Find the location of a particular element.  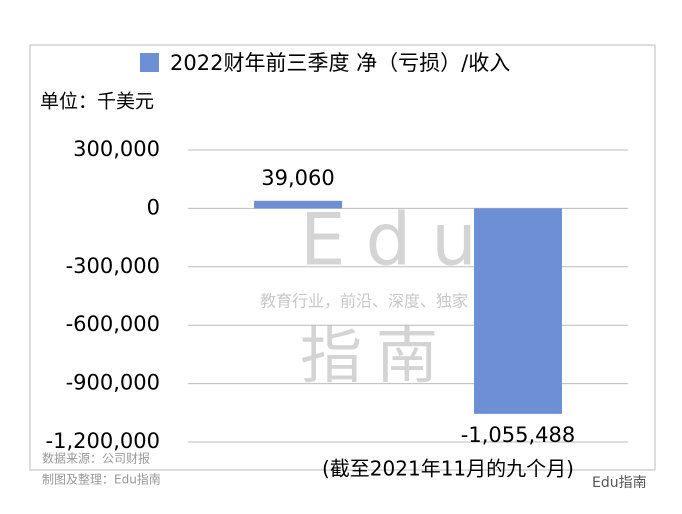

value-label: 39,060 is located at coordinates (297, 178).